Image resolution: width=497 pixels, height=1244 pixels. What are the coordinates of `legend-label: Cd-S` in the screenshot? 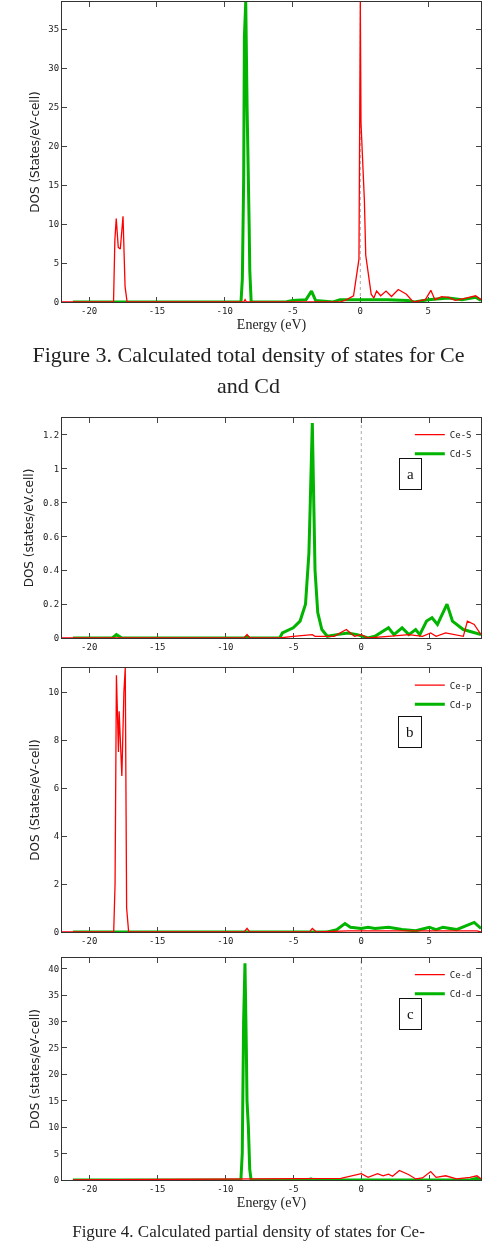 It's located at (460, 454).